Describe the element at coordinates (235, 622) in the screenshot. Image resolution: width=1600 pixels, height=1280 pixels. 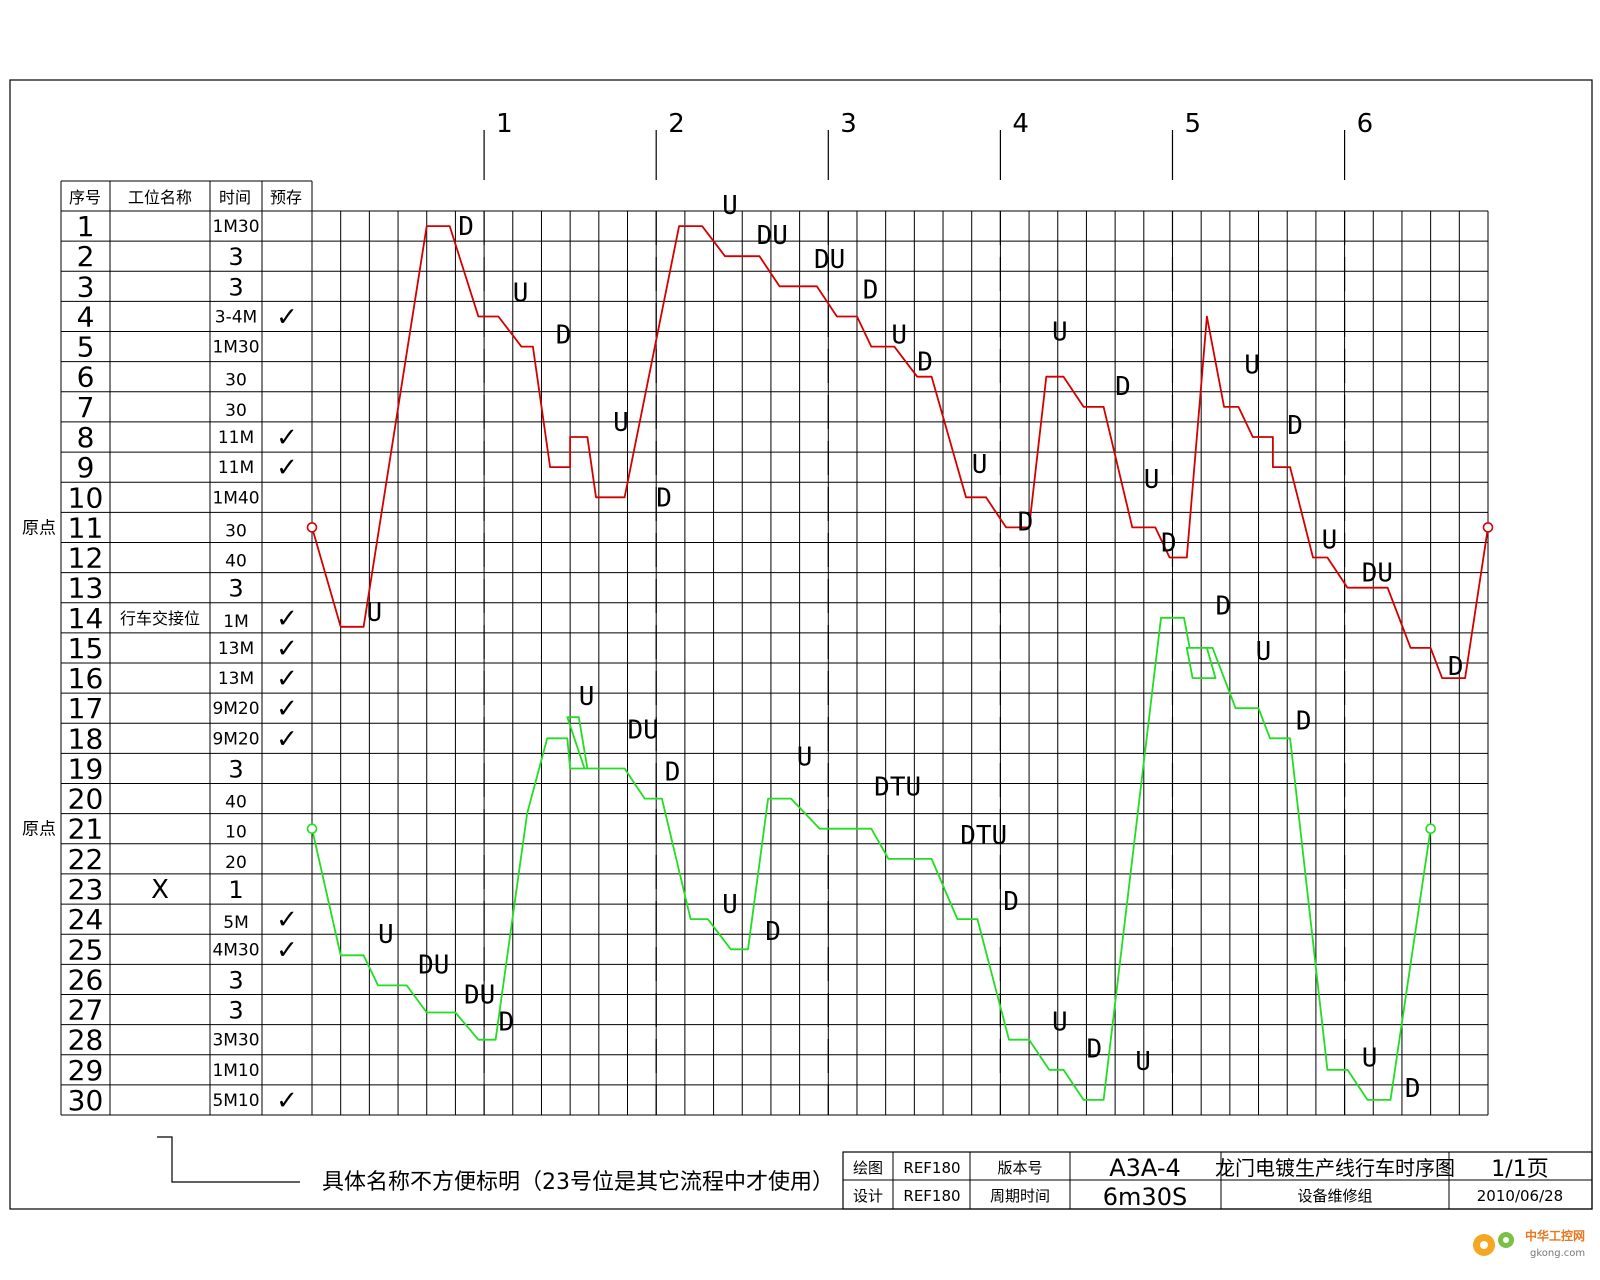
I see `station-time: 1M` at that location.